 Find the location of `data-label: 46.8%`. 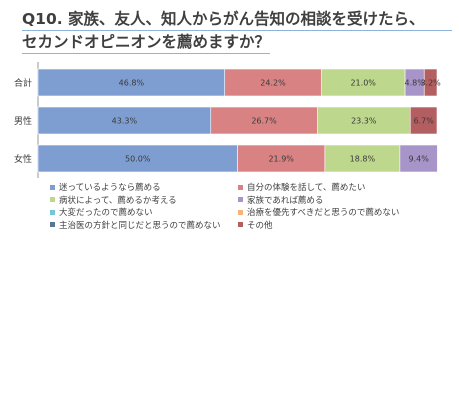

data-label: 46.8% is located at coordinates (132, 83).